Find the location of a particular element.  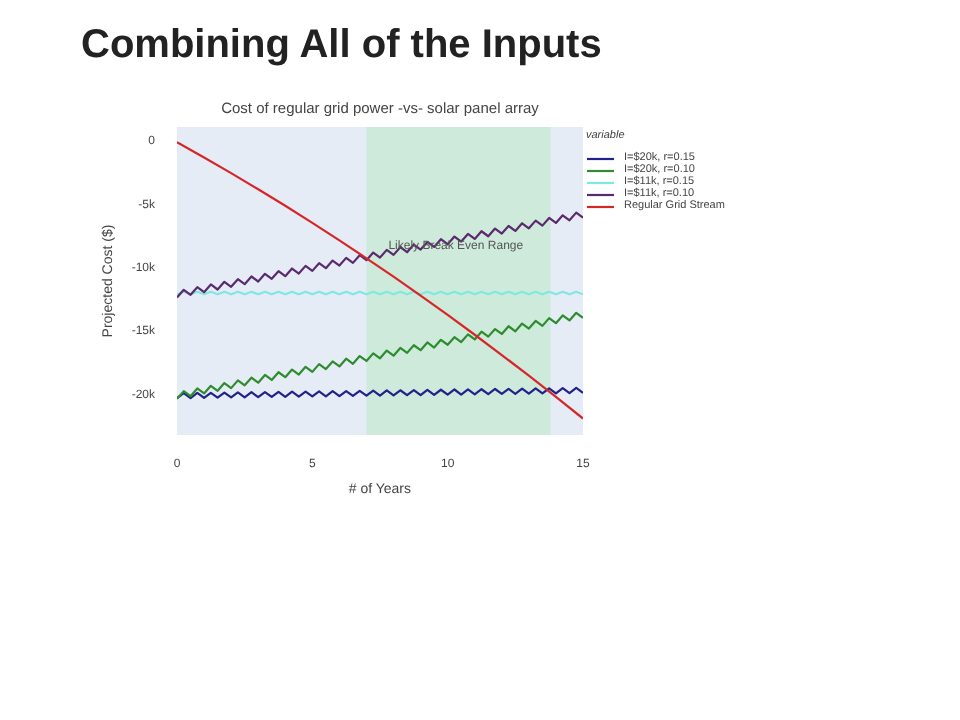

chart-title: Combining All of the Inputs is located at coordinates (341, 45).